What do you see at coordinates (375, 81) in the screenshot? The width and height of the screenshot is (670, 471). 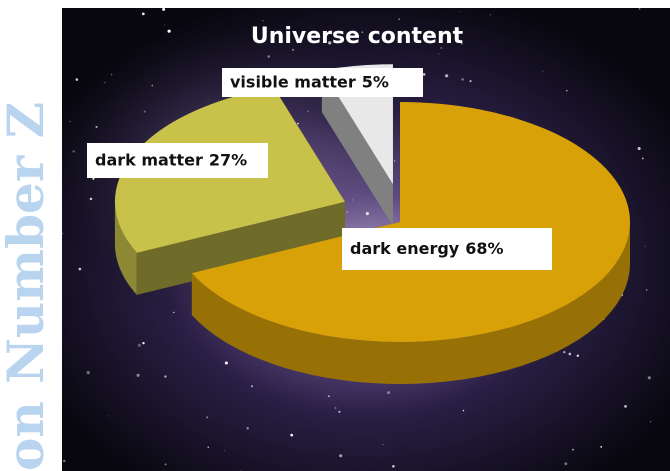 I see `label-value: 5%` at bounding box center [375, 81].